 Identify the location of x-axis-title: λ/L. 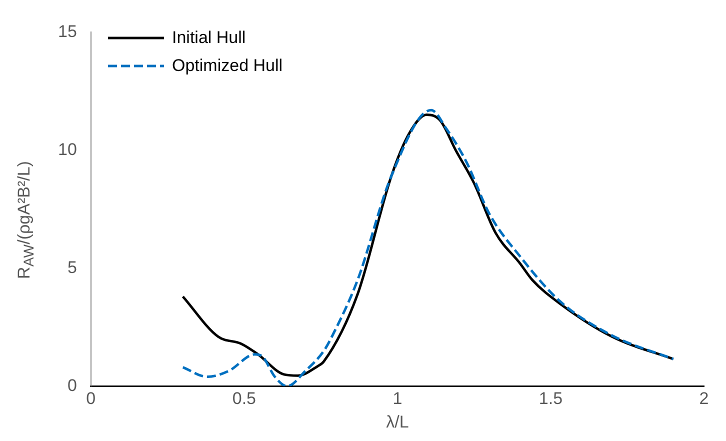
(397, 422).